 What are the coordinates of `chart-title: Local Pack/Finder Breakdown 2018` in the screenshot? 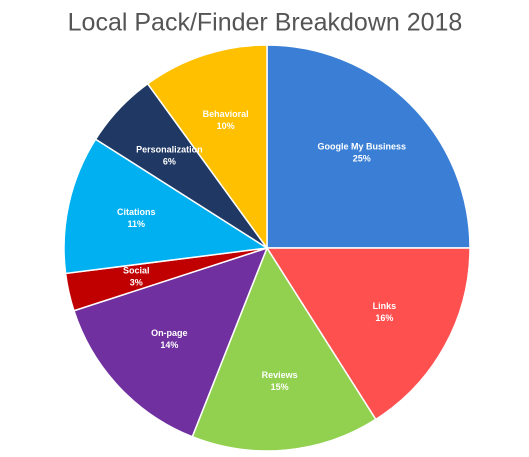 It's located at (265, 23).